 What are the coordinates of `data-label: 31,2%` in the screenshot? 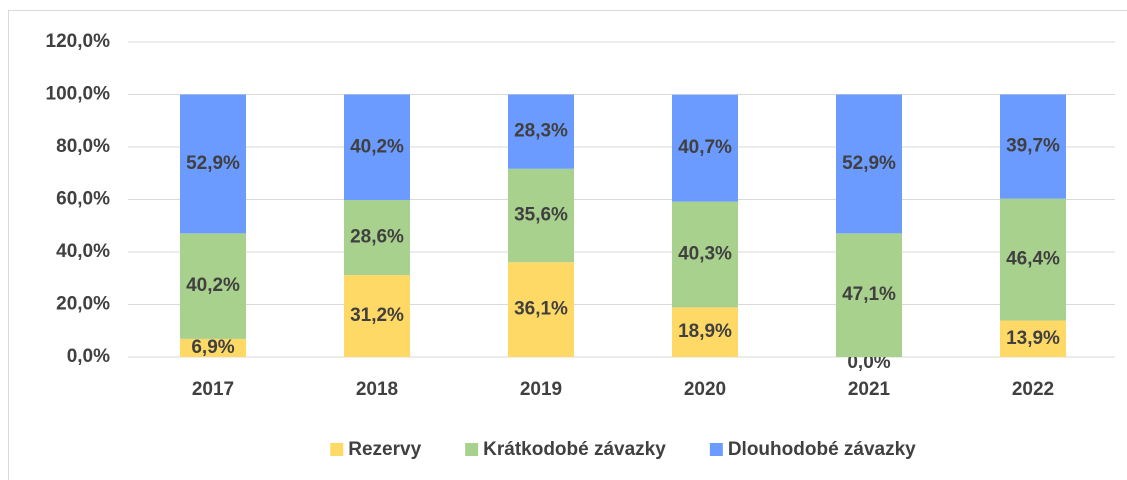 It's located at (377, 315).